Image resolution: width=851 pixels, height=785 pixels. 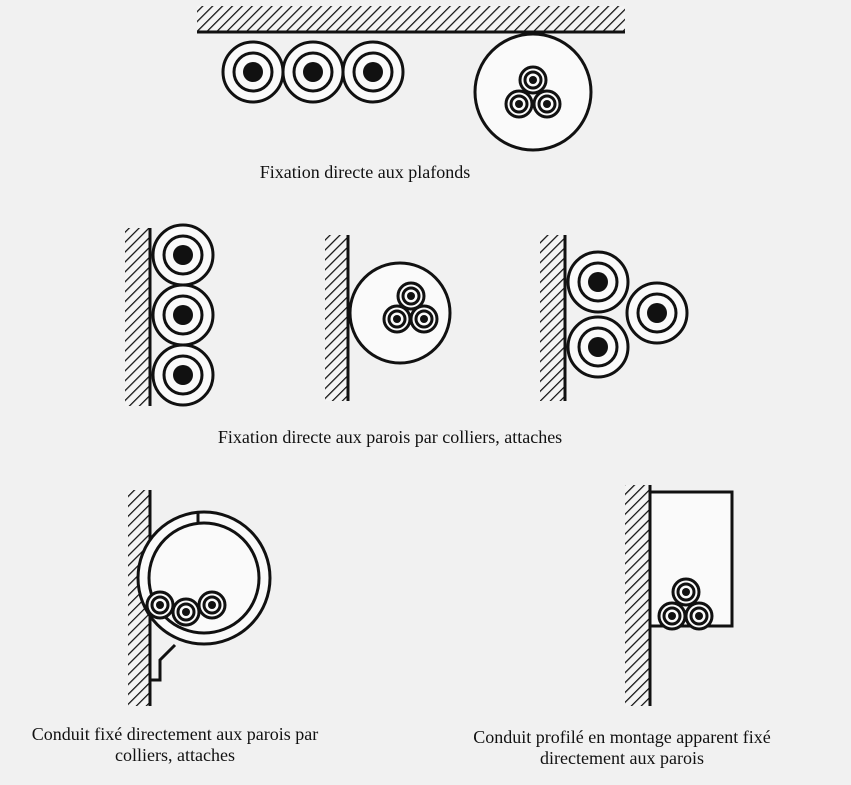 I want to click on caption: colliers, attaches, so click(x=175, y=755).